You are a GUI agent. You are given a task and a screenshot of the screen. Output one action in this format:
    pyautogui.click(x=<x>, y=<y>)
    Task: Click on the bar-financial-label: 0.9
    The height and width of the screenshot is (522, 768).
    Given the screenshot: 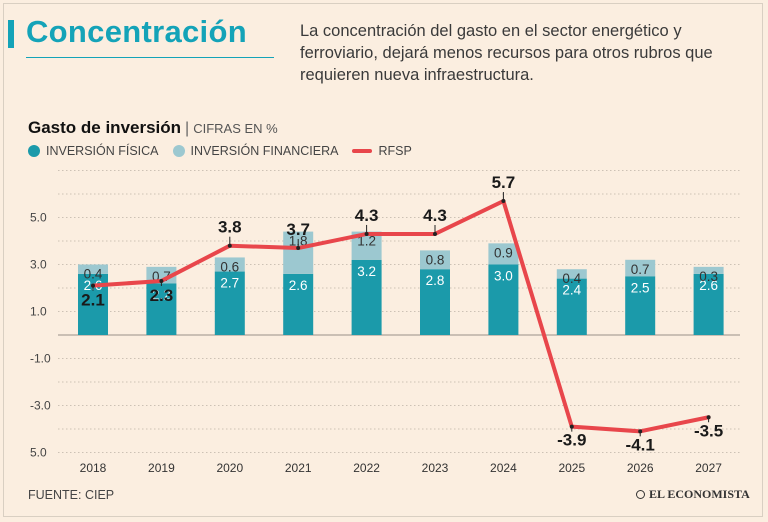 What is the action you would take?
    pyautogui.click(x=503, y=252)
    